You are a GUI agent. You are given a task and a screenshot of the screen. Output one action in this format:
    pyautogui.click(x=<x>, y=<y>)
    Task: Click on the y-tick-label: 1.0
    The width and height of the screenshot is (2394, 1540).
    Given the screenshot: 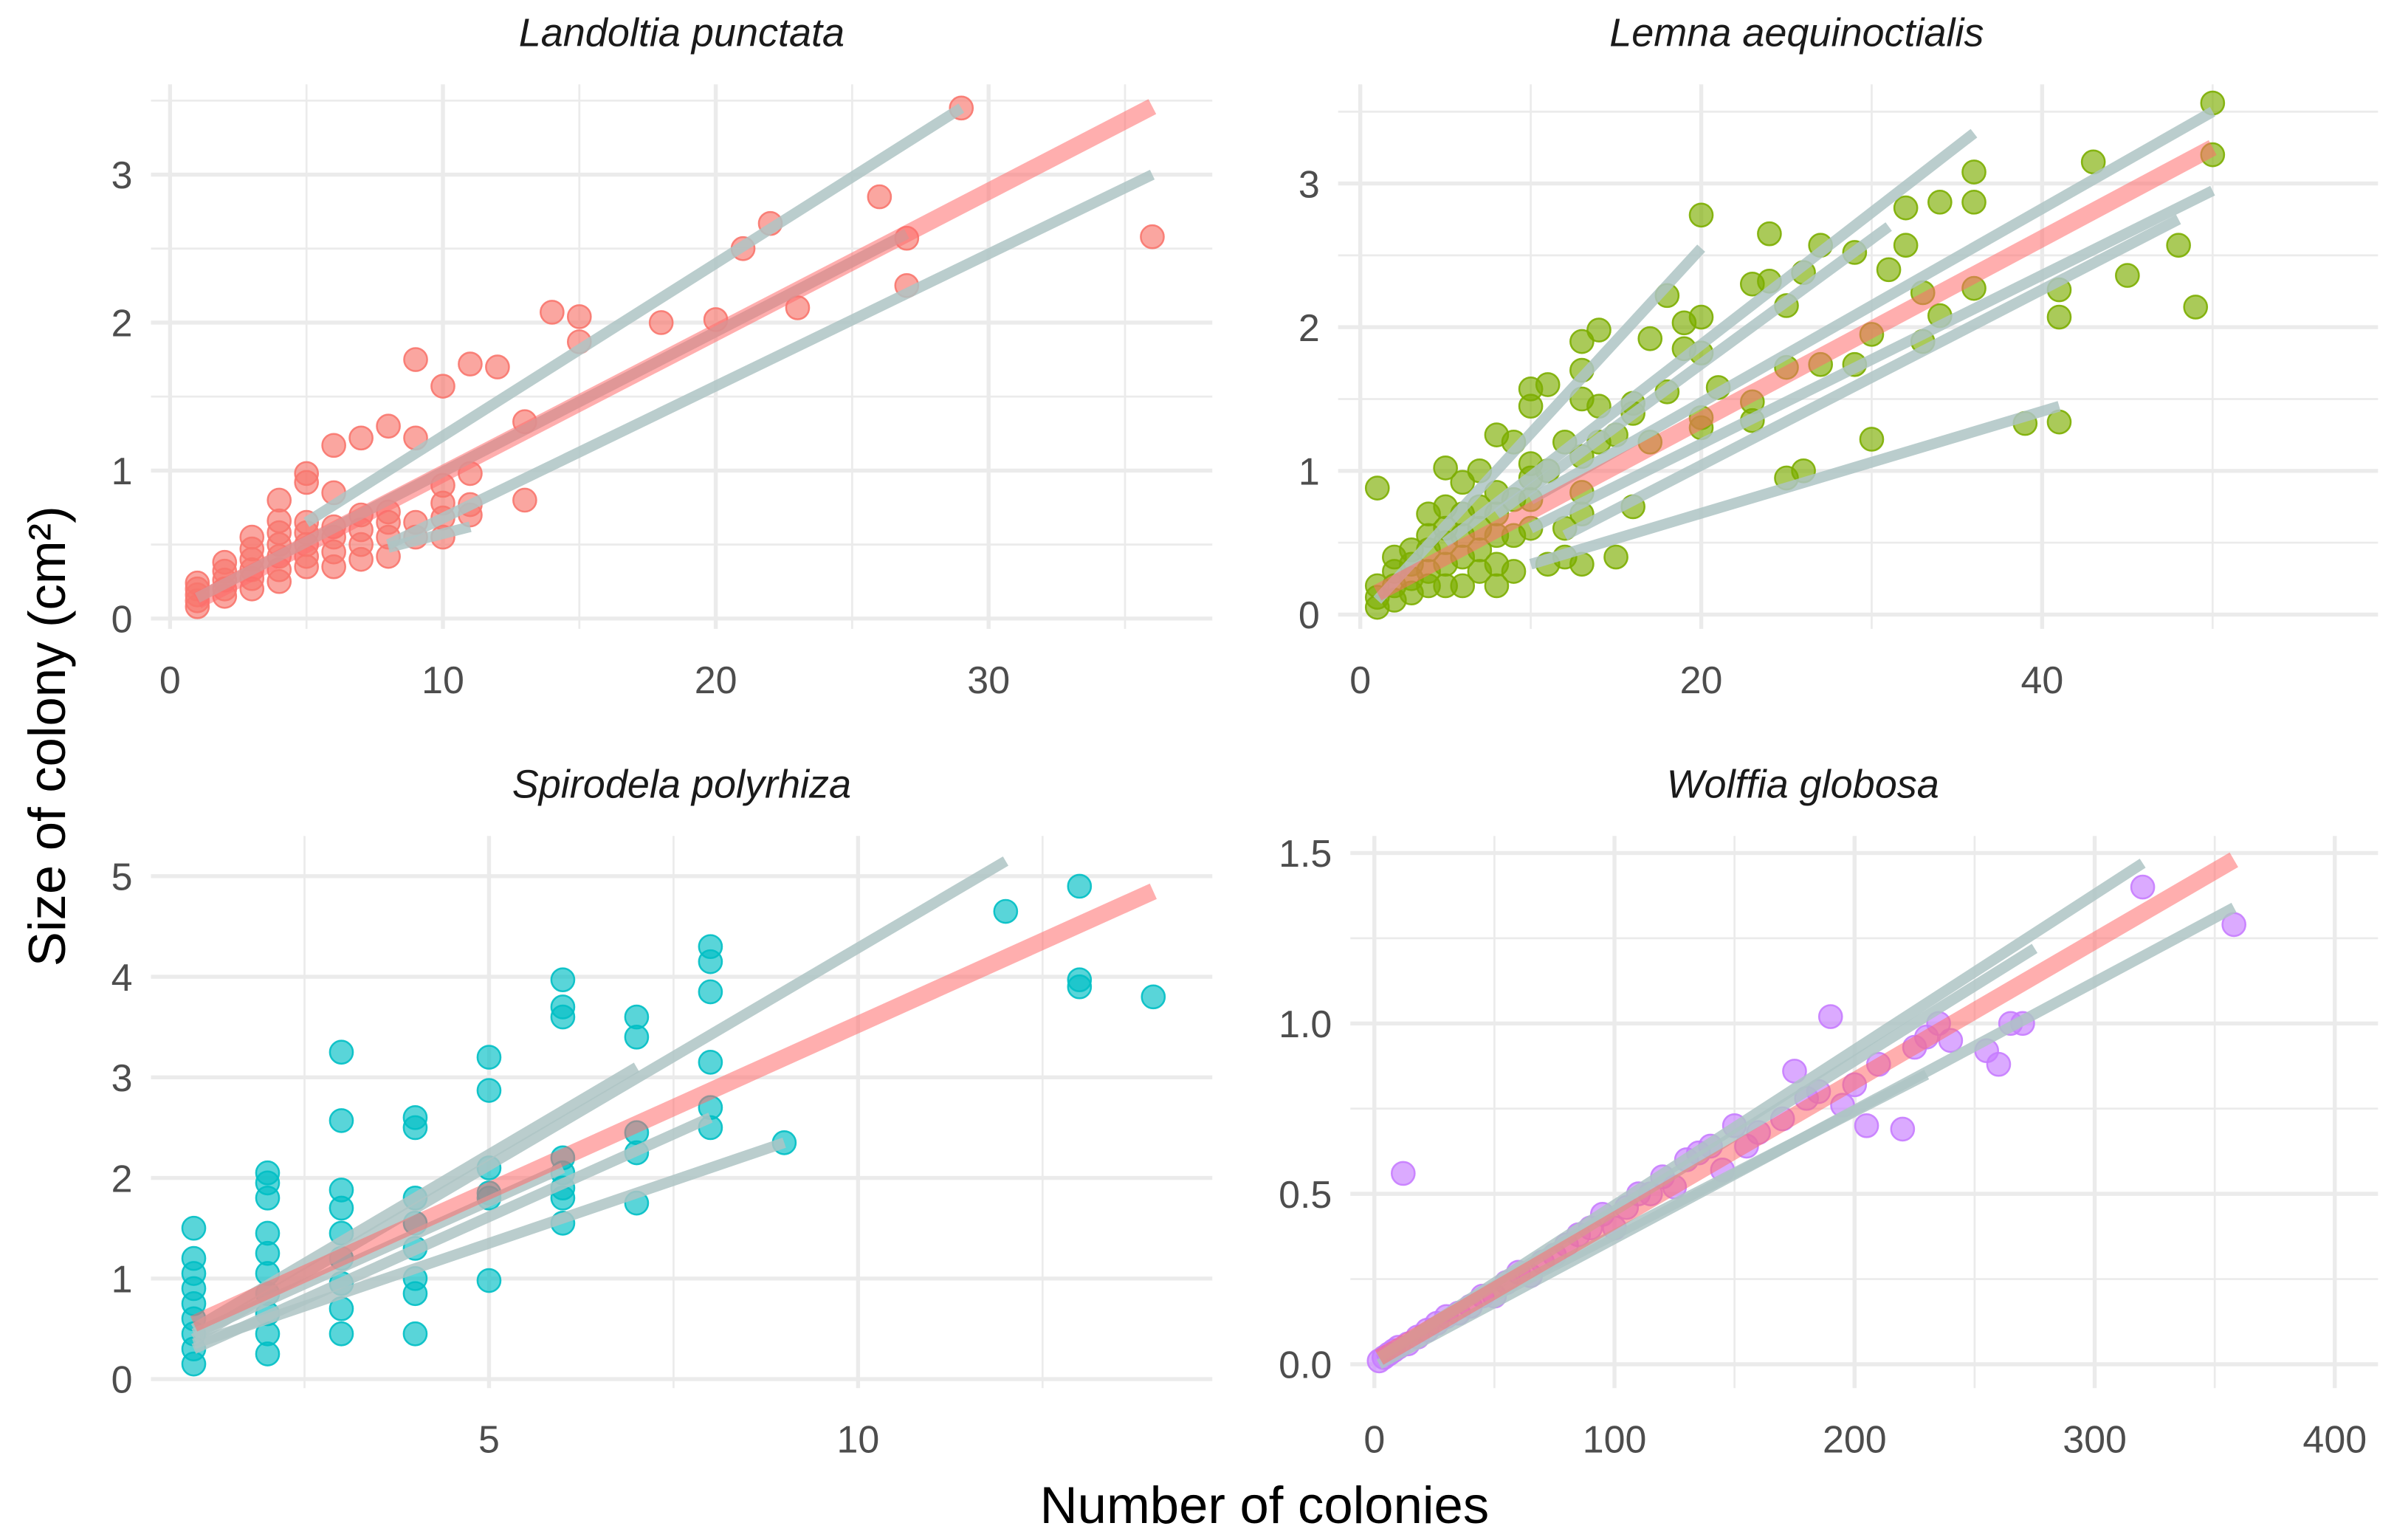 What is the action you would take?
    pyautogui.click(x=1305, y=1024)
    